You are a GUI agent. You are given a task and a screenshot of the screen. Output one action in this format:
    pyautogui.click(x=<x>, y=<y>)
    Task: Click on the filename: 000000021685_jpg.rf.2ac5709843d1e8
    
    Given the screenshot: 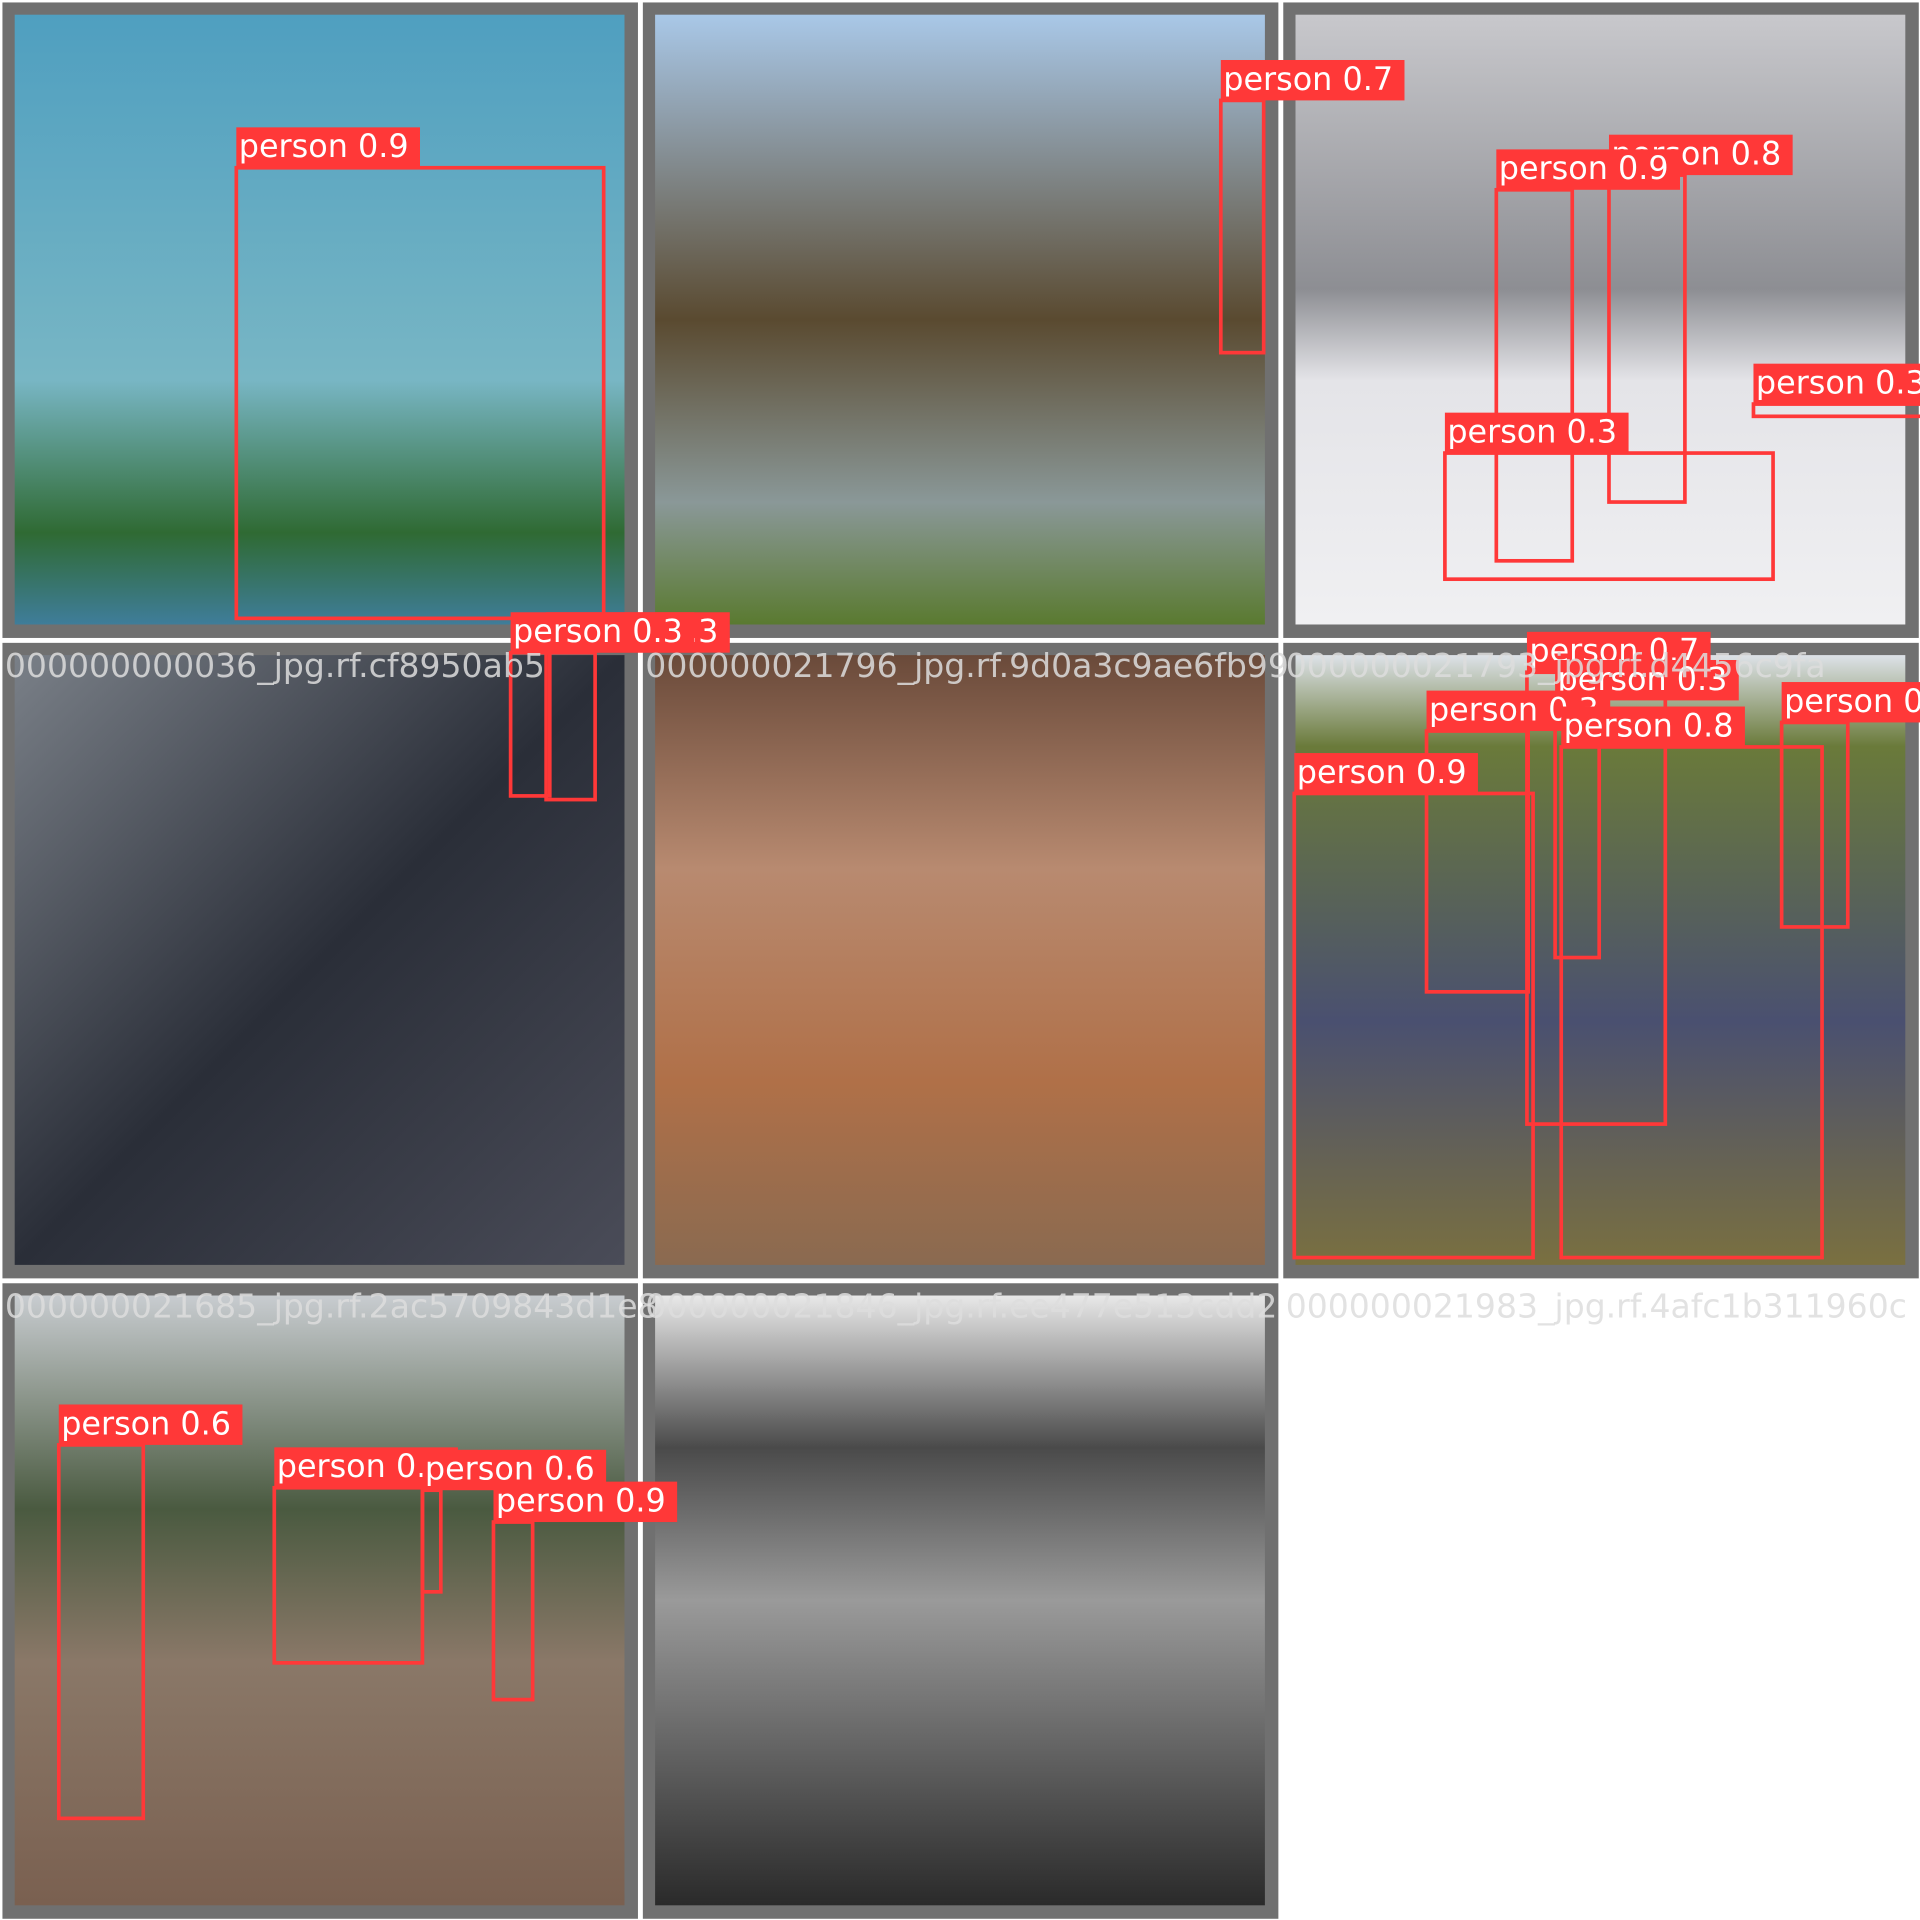 What is the action you would take?
    pyautogui.click(x=332, y=1305)
    